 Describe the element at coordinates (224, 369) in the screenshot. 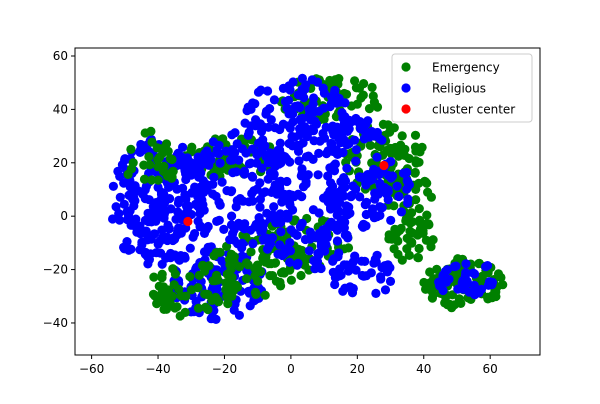

I see `x-tick-label: −20` at that location.